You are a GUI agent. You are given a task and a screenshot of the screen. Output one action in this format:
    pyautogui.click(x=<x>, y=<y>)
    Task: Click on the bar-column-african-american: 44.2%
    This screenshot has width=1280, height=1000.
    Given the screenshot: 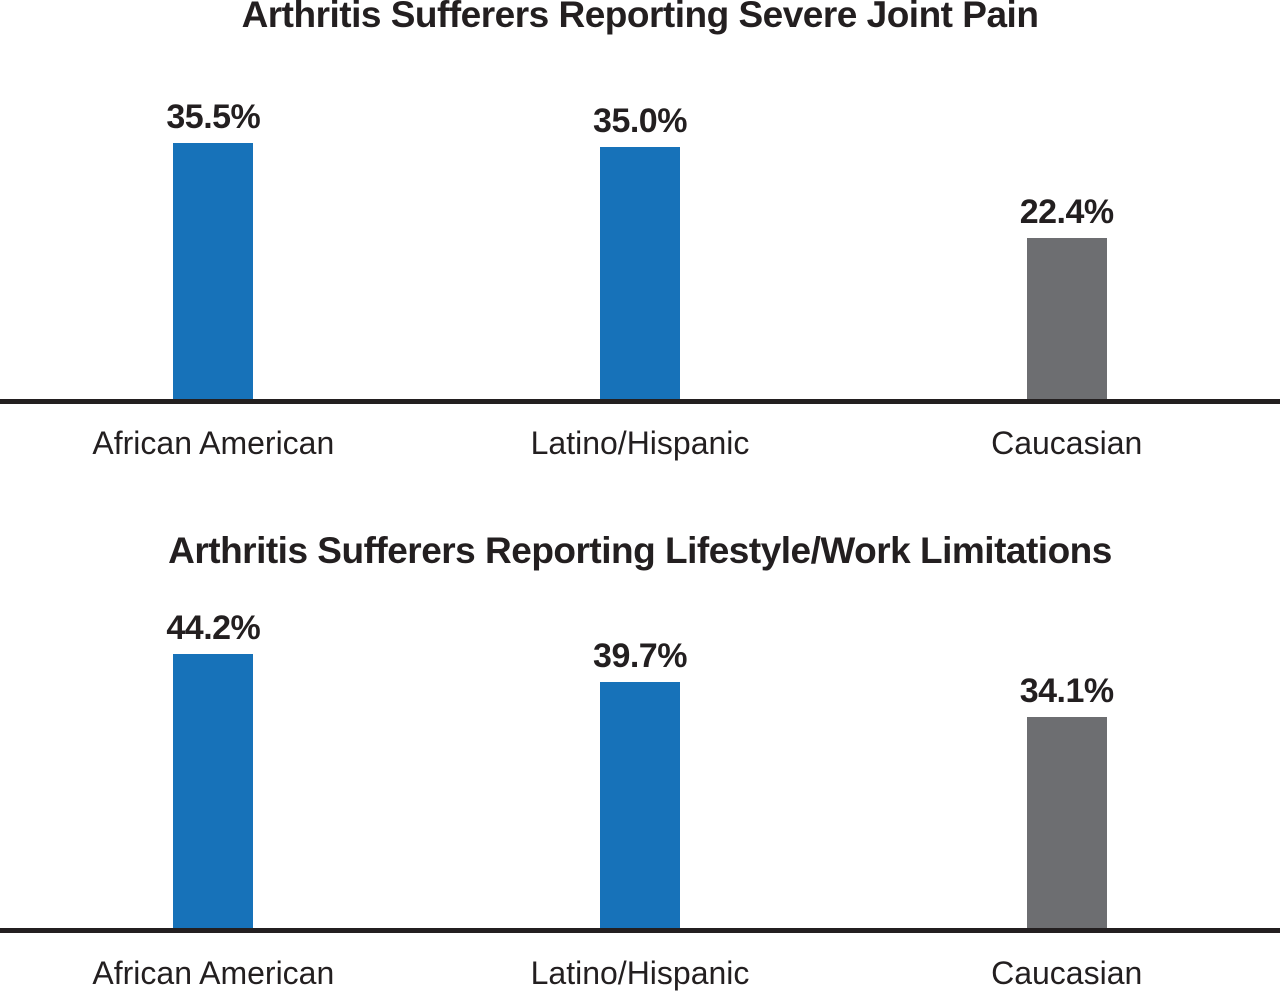 What is the action you would take?
    pyautogui.click(x=213, y=714)
    